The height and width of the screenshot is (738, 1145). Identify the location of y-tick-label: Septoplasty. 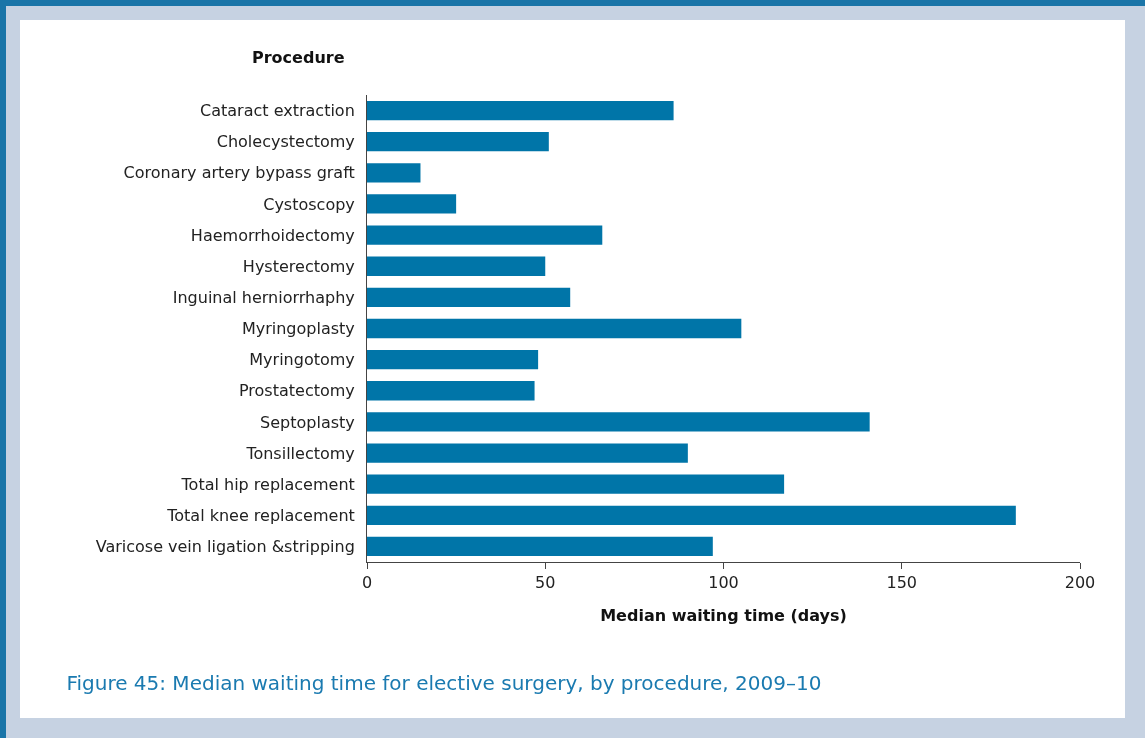
(307, 422).